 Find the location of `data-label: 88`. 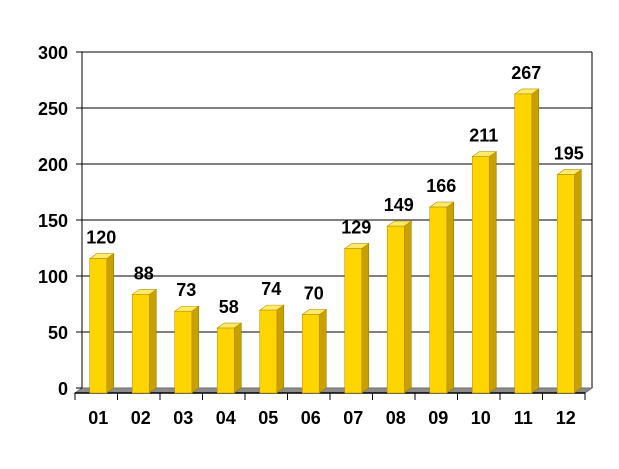

data-label: 88 is located at coordinates (144, 273).